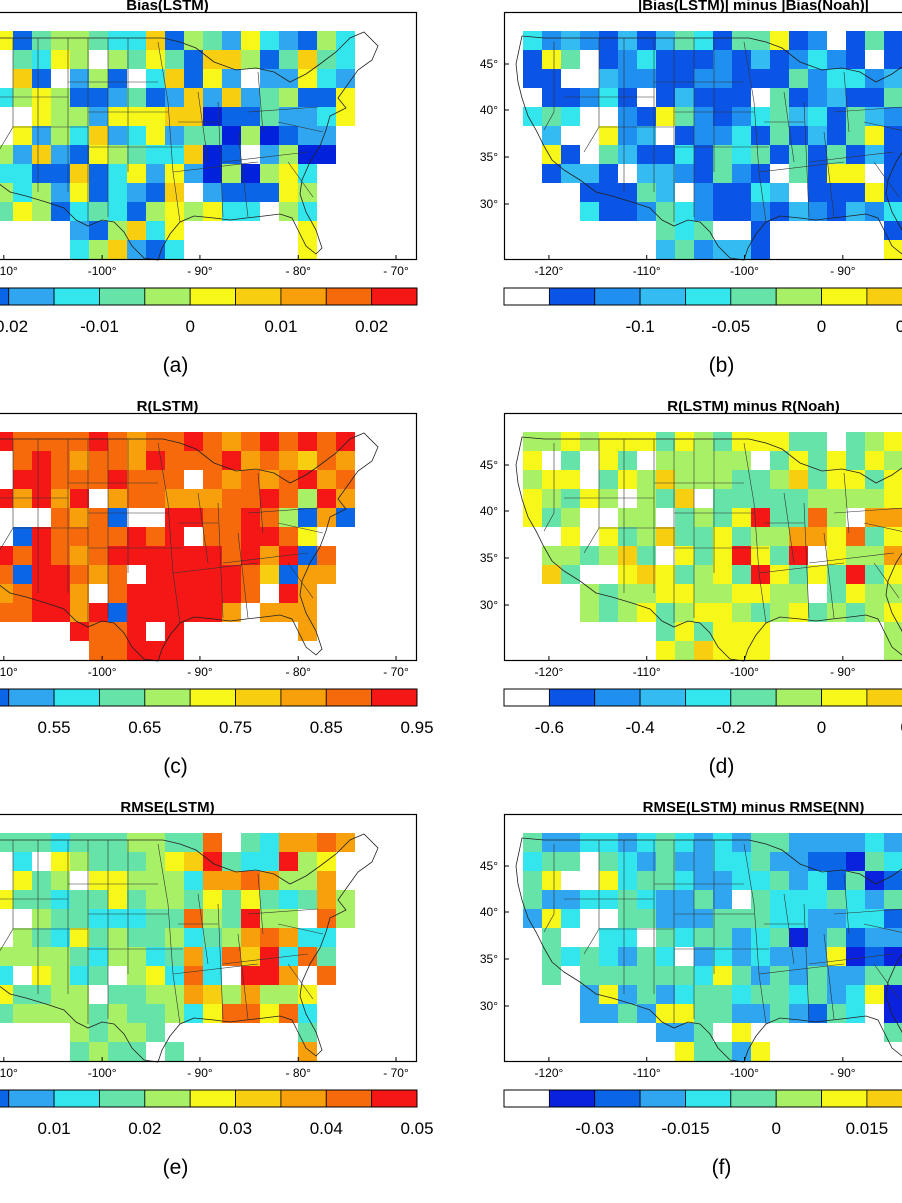  What do you see at coordinates (489, 157) in the screenshot?
I see `lat-tick-label: 35°` at bounding box center [489, 157].